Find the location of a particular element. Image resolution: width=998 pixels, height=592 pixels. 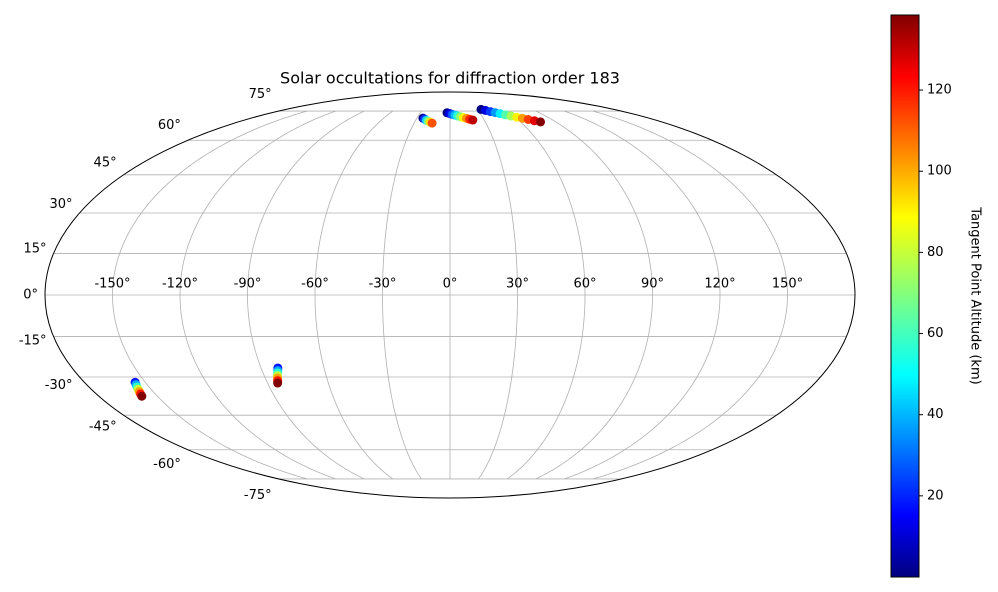

y-tick-label: -30° is located at coordinates (59, 385).